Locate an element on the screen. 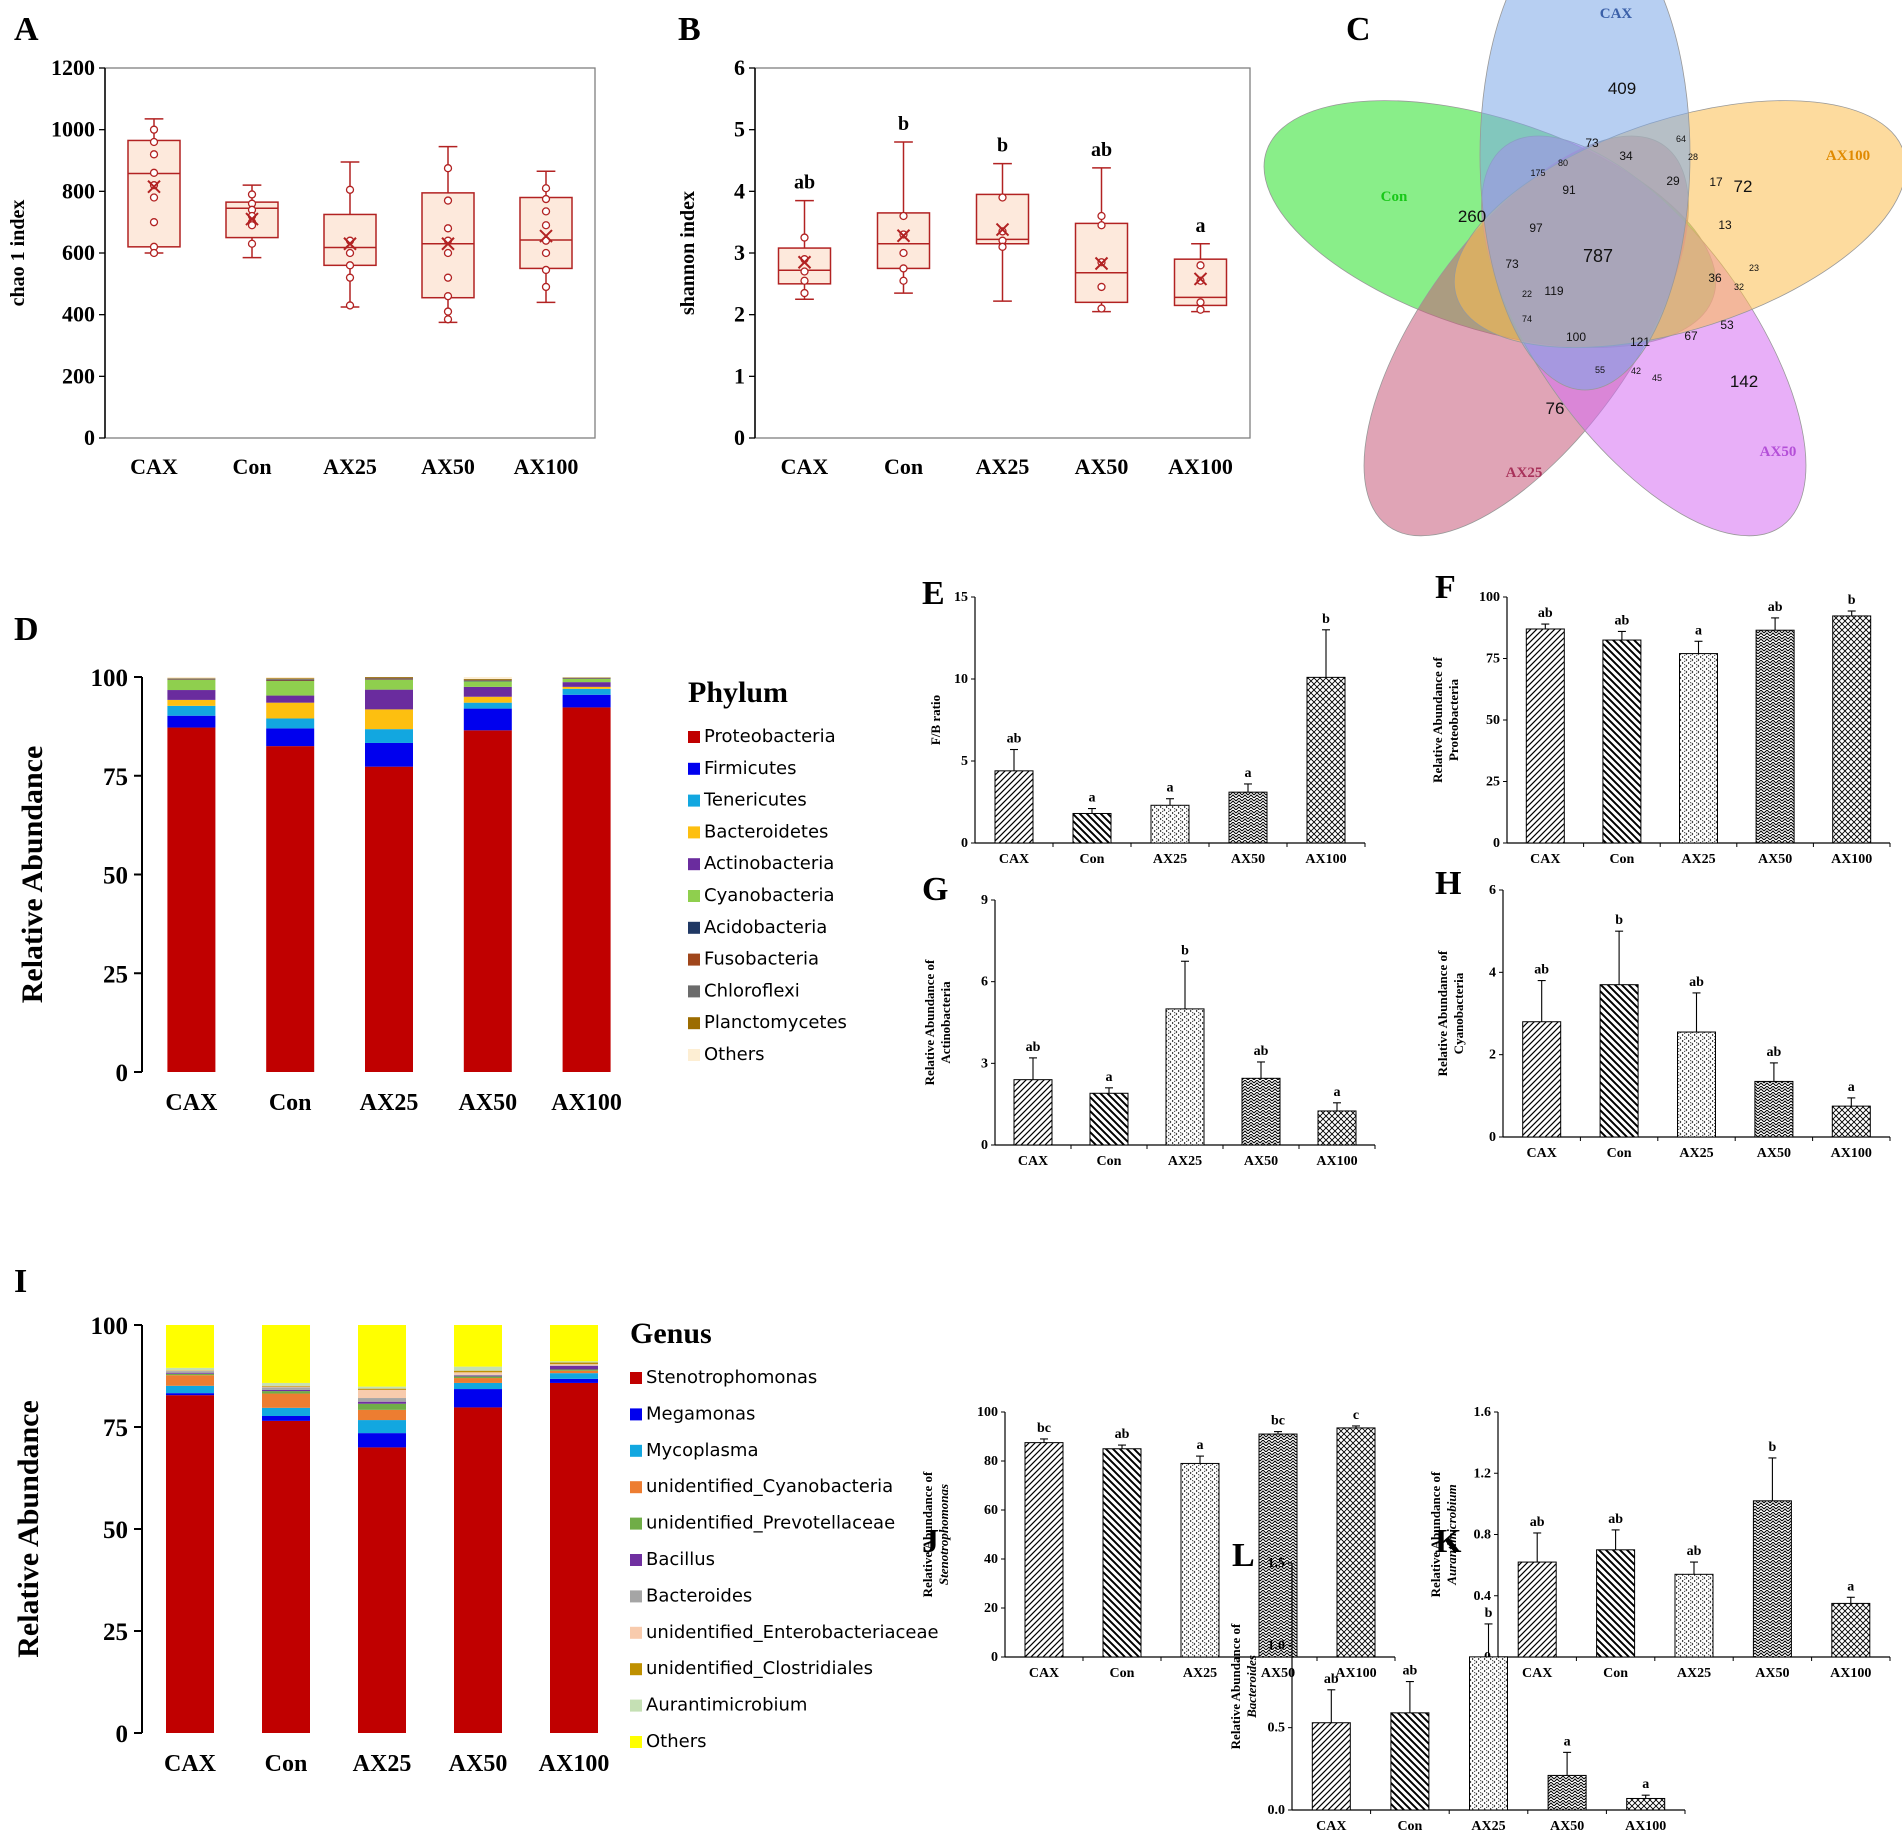 This screenshot has height=1835, width=1902. y-axis-label-taxon: Proteobacteria is located at coordinates (1453, 719).